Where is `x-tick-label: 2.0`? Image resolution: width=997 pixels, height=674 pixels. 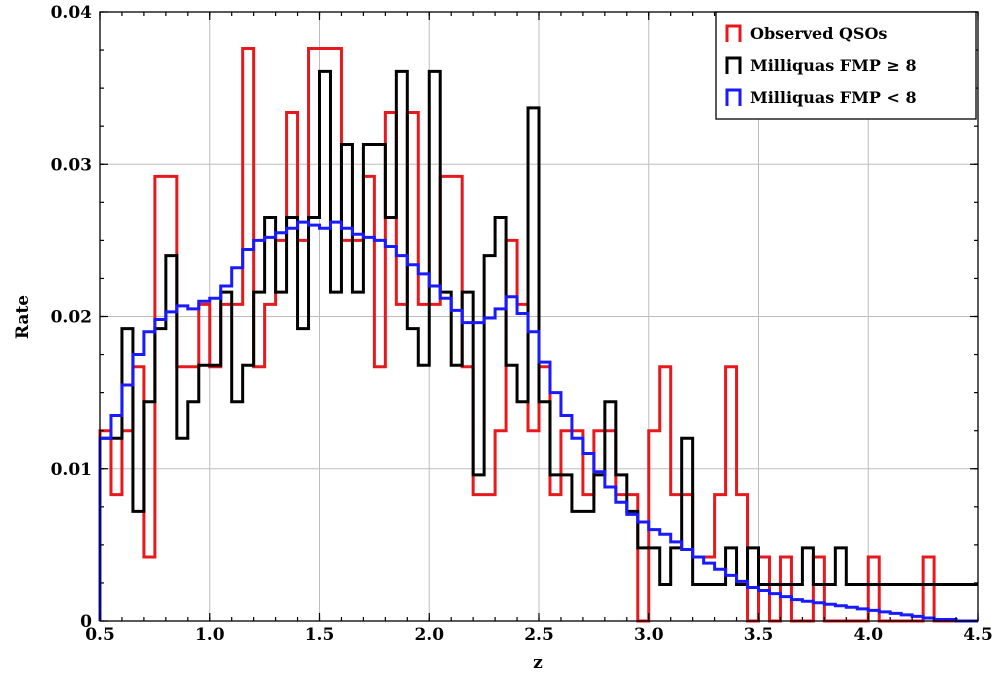 x-tick-label: 2.0 is located at coordinates (429, 635).